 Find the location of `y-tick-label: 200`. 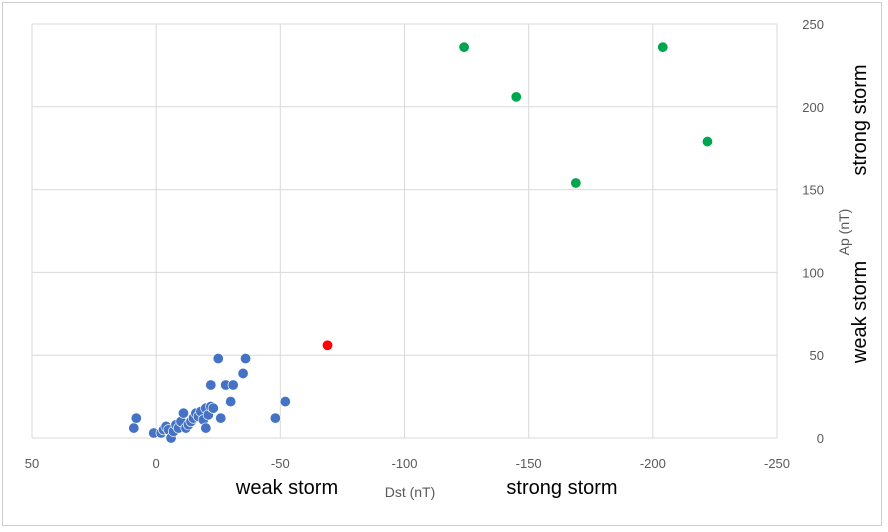

y-tick-label: 200 is located at coordinates (813, 107).